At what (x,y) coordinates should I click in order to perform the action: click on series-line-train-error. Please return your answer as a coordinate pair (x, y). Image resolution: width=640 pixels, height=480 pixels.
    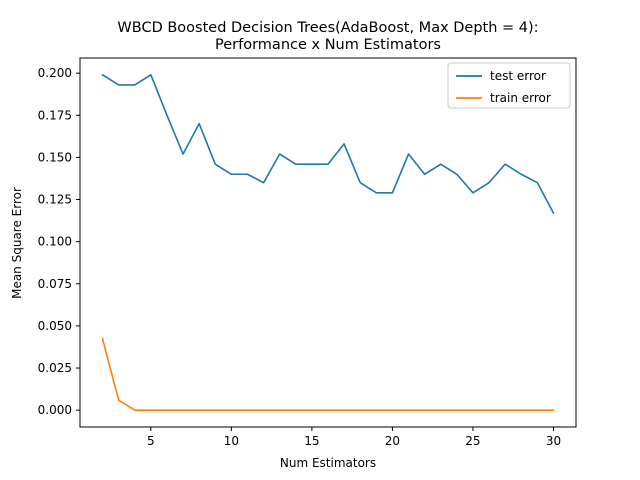
    Looking at the image, I should click on (328, 374).